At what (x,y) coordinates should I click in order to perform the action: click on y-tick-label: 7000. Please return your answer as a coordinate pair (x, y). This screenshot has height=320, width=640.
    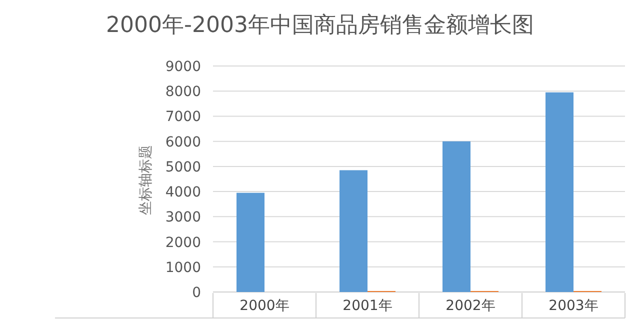
    Looking at the image, I should click on (183, 117).